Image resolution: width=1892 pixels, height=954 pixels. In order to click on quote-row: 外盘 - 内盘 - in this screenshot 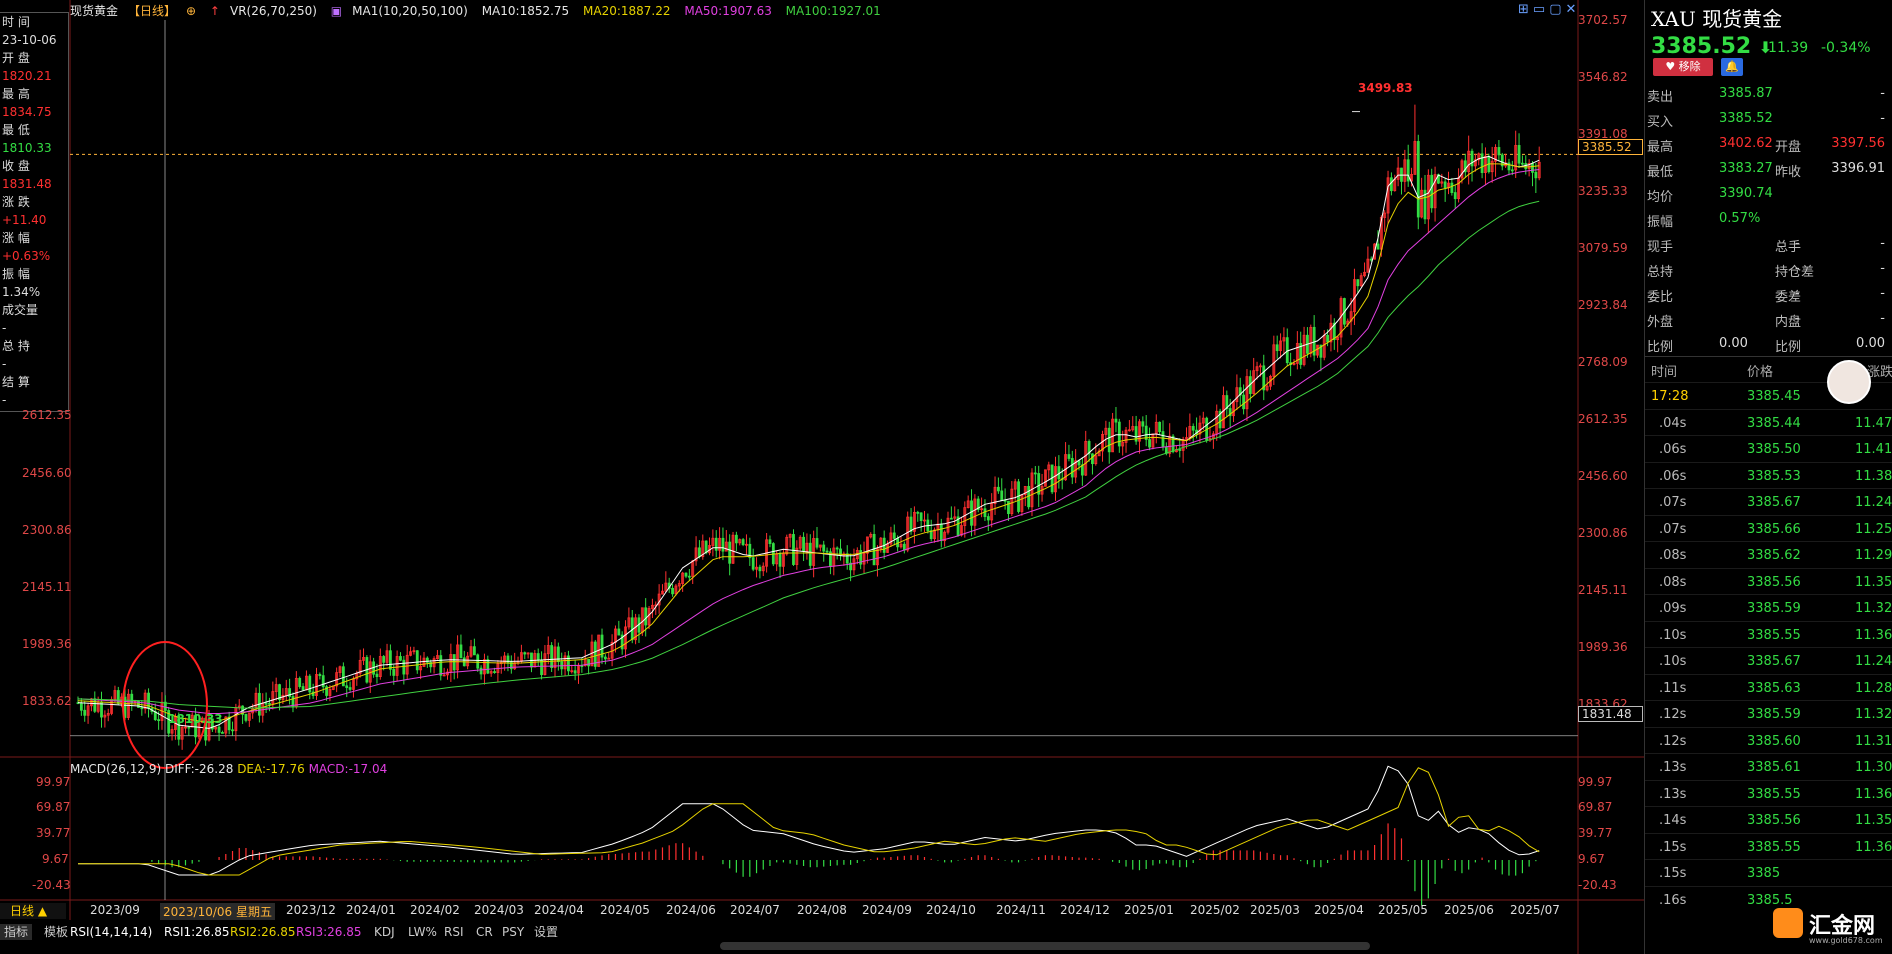, I will do `click(1768, 319)`.